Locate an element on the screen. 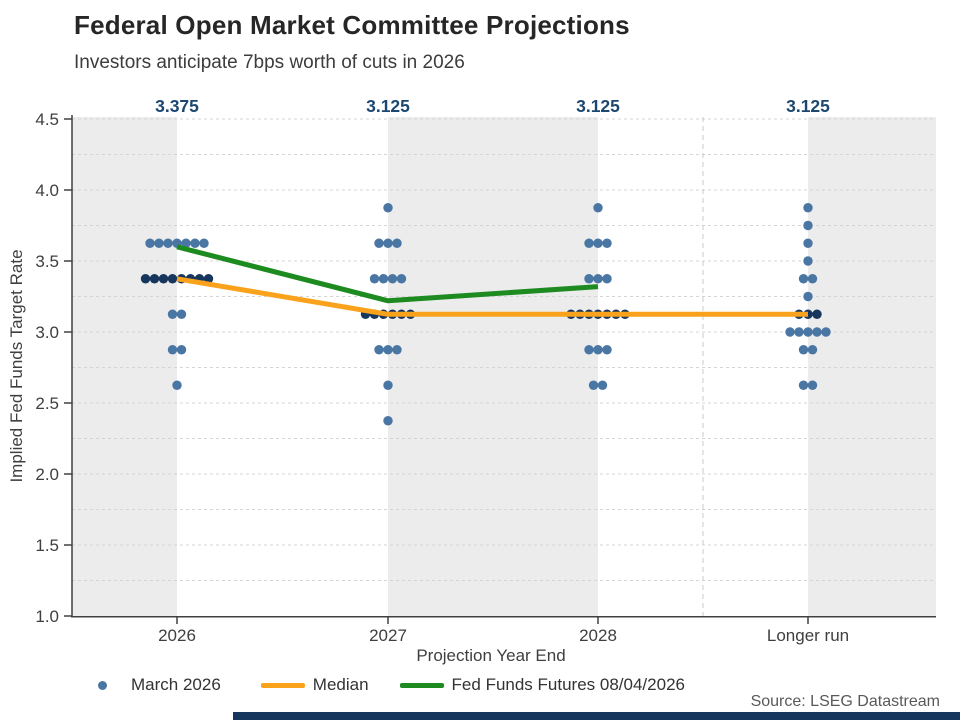  x-tick-label: Longer run is located at coordinates (808, 635).